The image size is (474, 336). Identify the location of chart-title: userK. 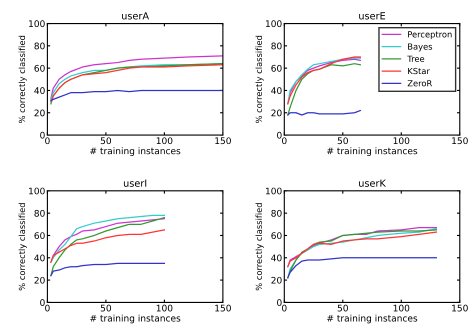
(372, 183).